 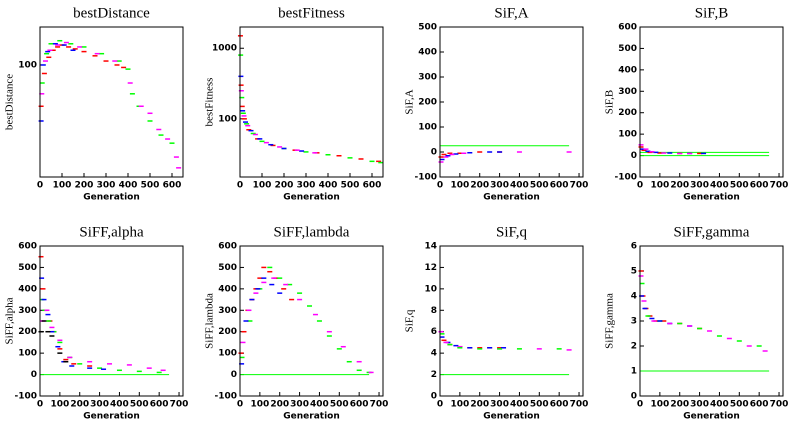 What do you see at coordinates (224, 49) in the screenshot?
I see `y-tick-label: 1000` at bounding box center [224, 49].